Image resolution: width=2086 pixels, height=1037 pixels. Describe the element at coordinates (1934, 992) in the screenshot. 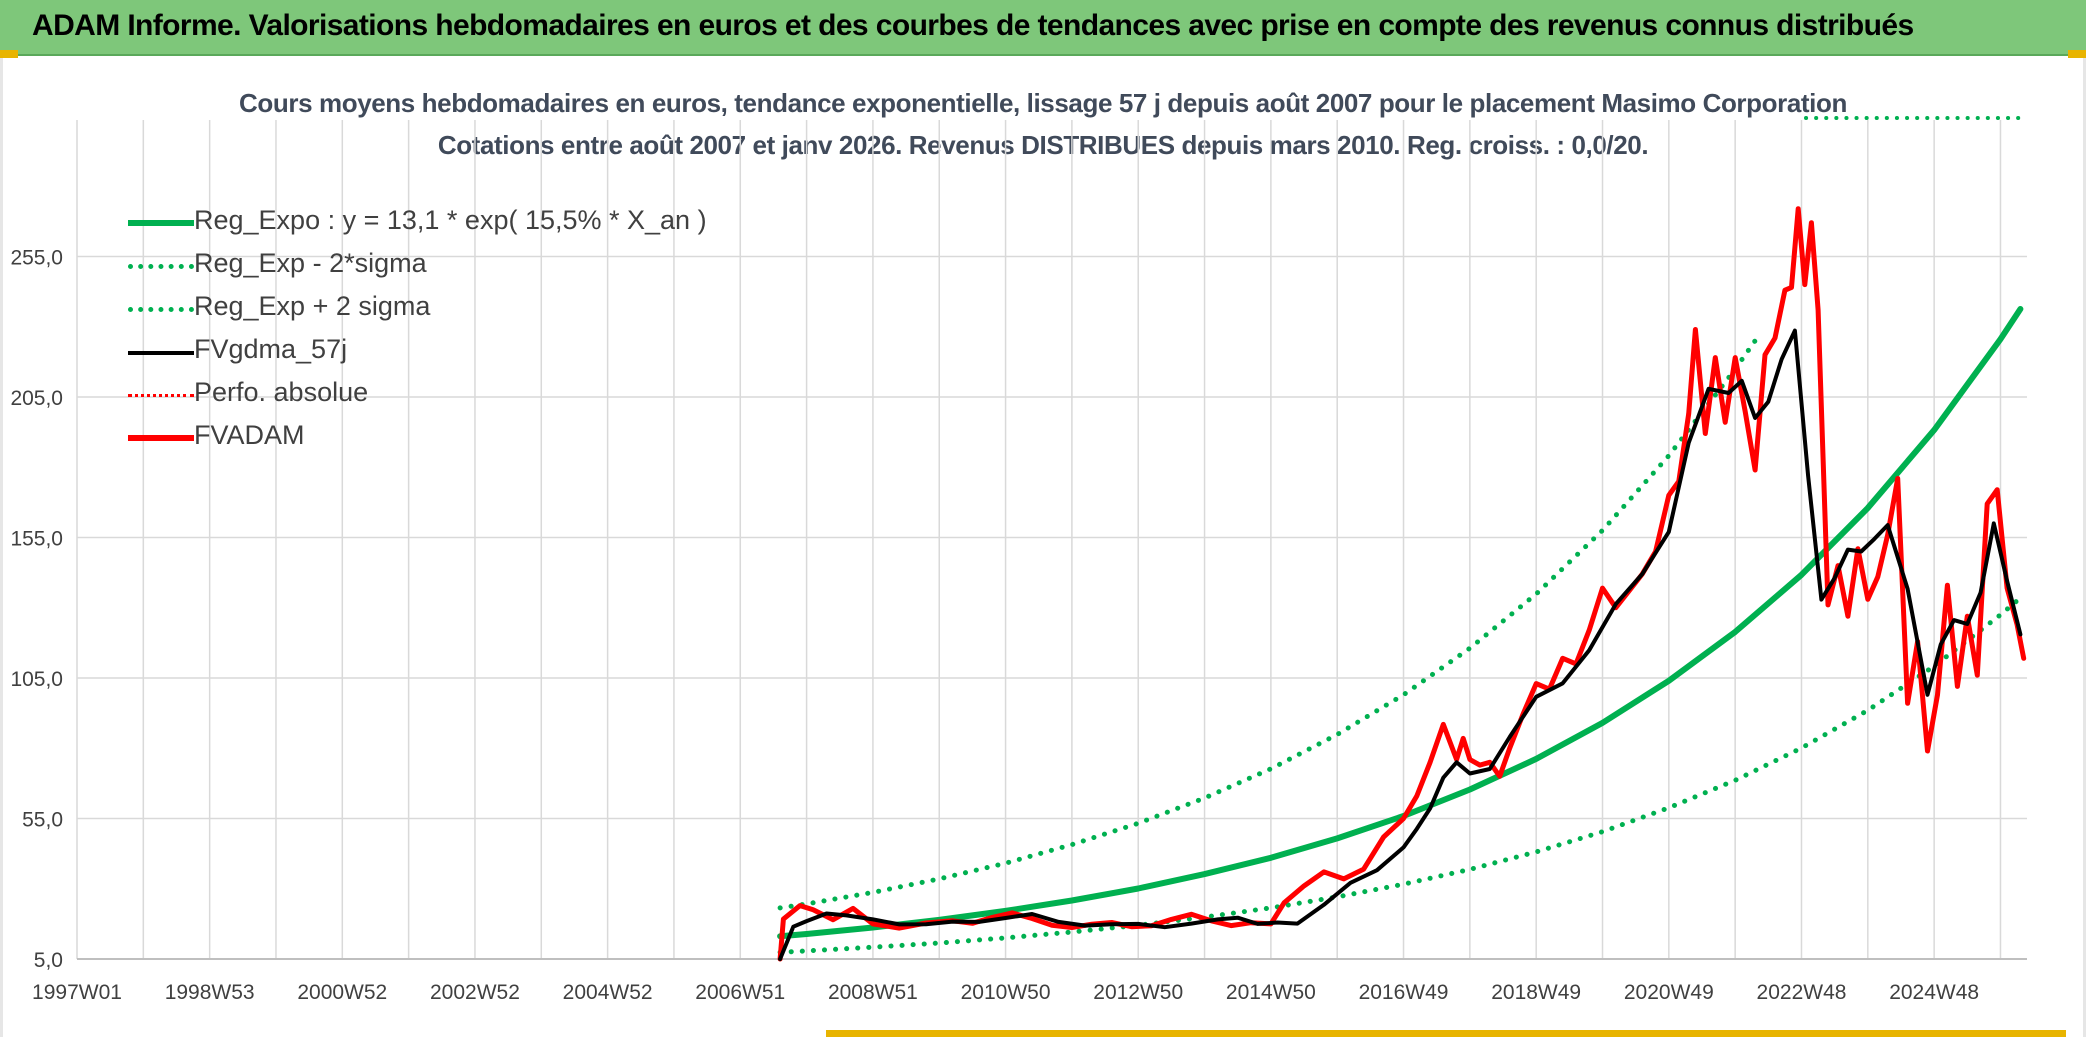

I see `x-tick-label: 2024W48` at that location.